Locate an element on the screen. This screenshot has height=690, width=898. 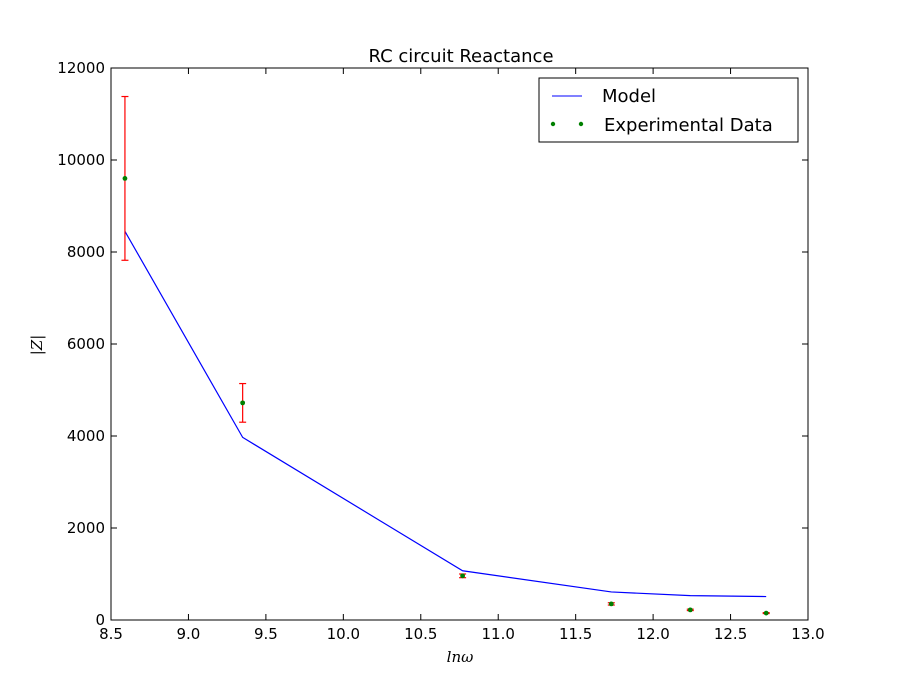
x-tick-label: 9.0 is located at coordinates (189, 634).